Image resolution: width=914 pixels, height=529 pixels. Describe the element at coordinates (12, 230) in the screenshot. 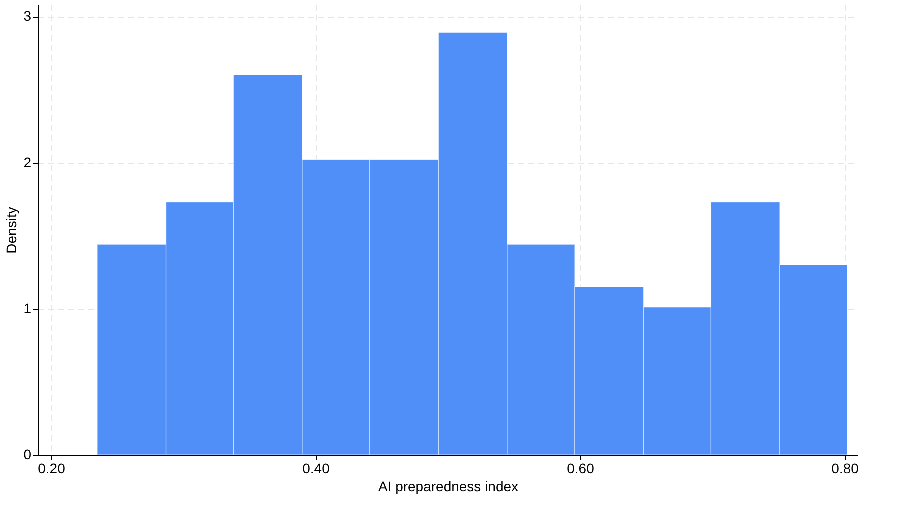

I see `y-axis-title: Density` at that location.